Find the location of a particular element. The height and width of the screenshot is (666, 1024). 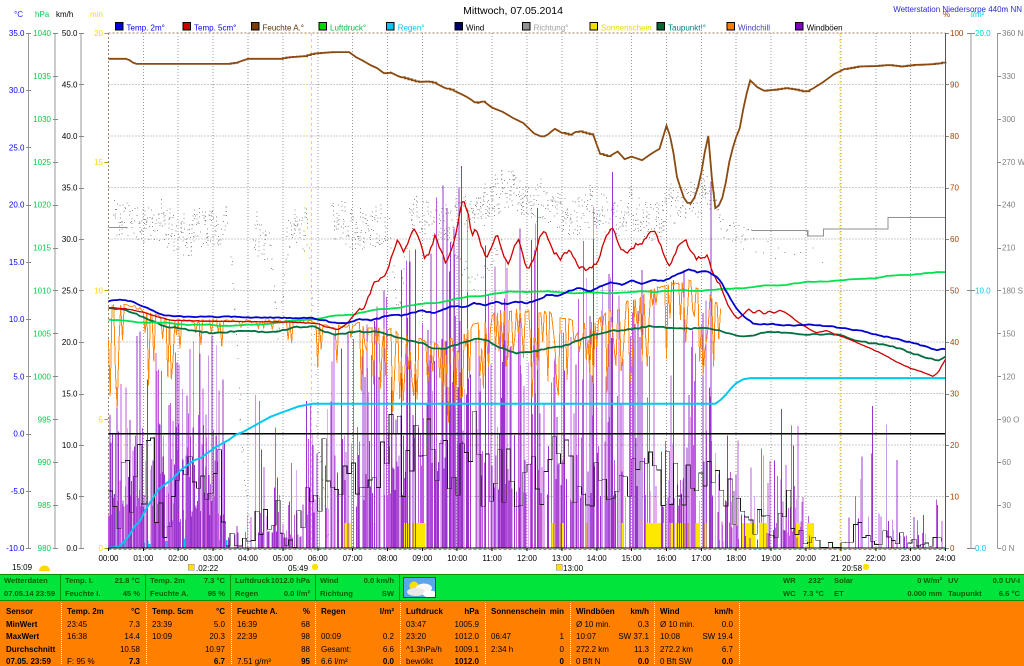

svg-text: 04:00 is located at coordinates (248, 558).